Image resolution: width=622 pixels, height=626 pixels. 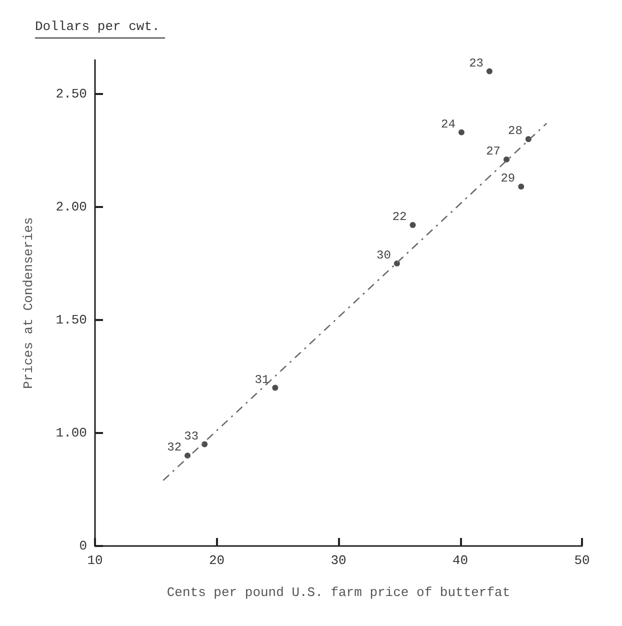 What do you see at coordinates (262, 379) in the screenshot?
I see `annotation: 31` at bounding box center [262, 379].